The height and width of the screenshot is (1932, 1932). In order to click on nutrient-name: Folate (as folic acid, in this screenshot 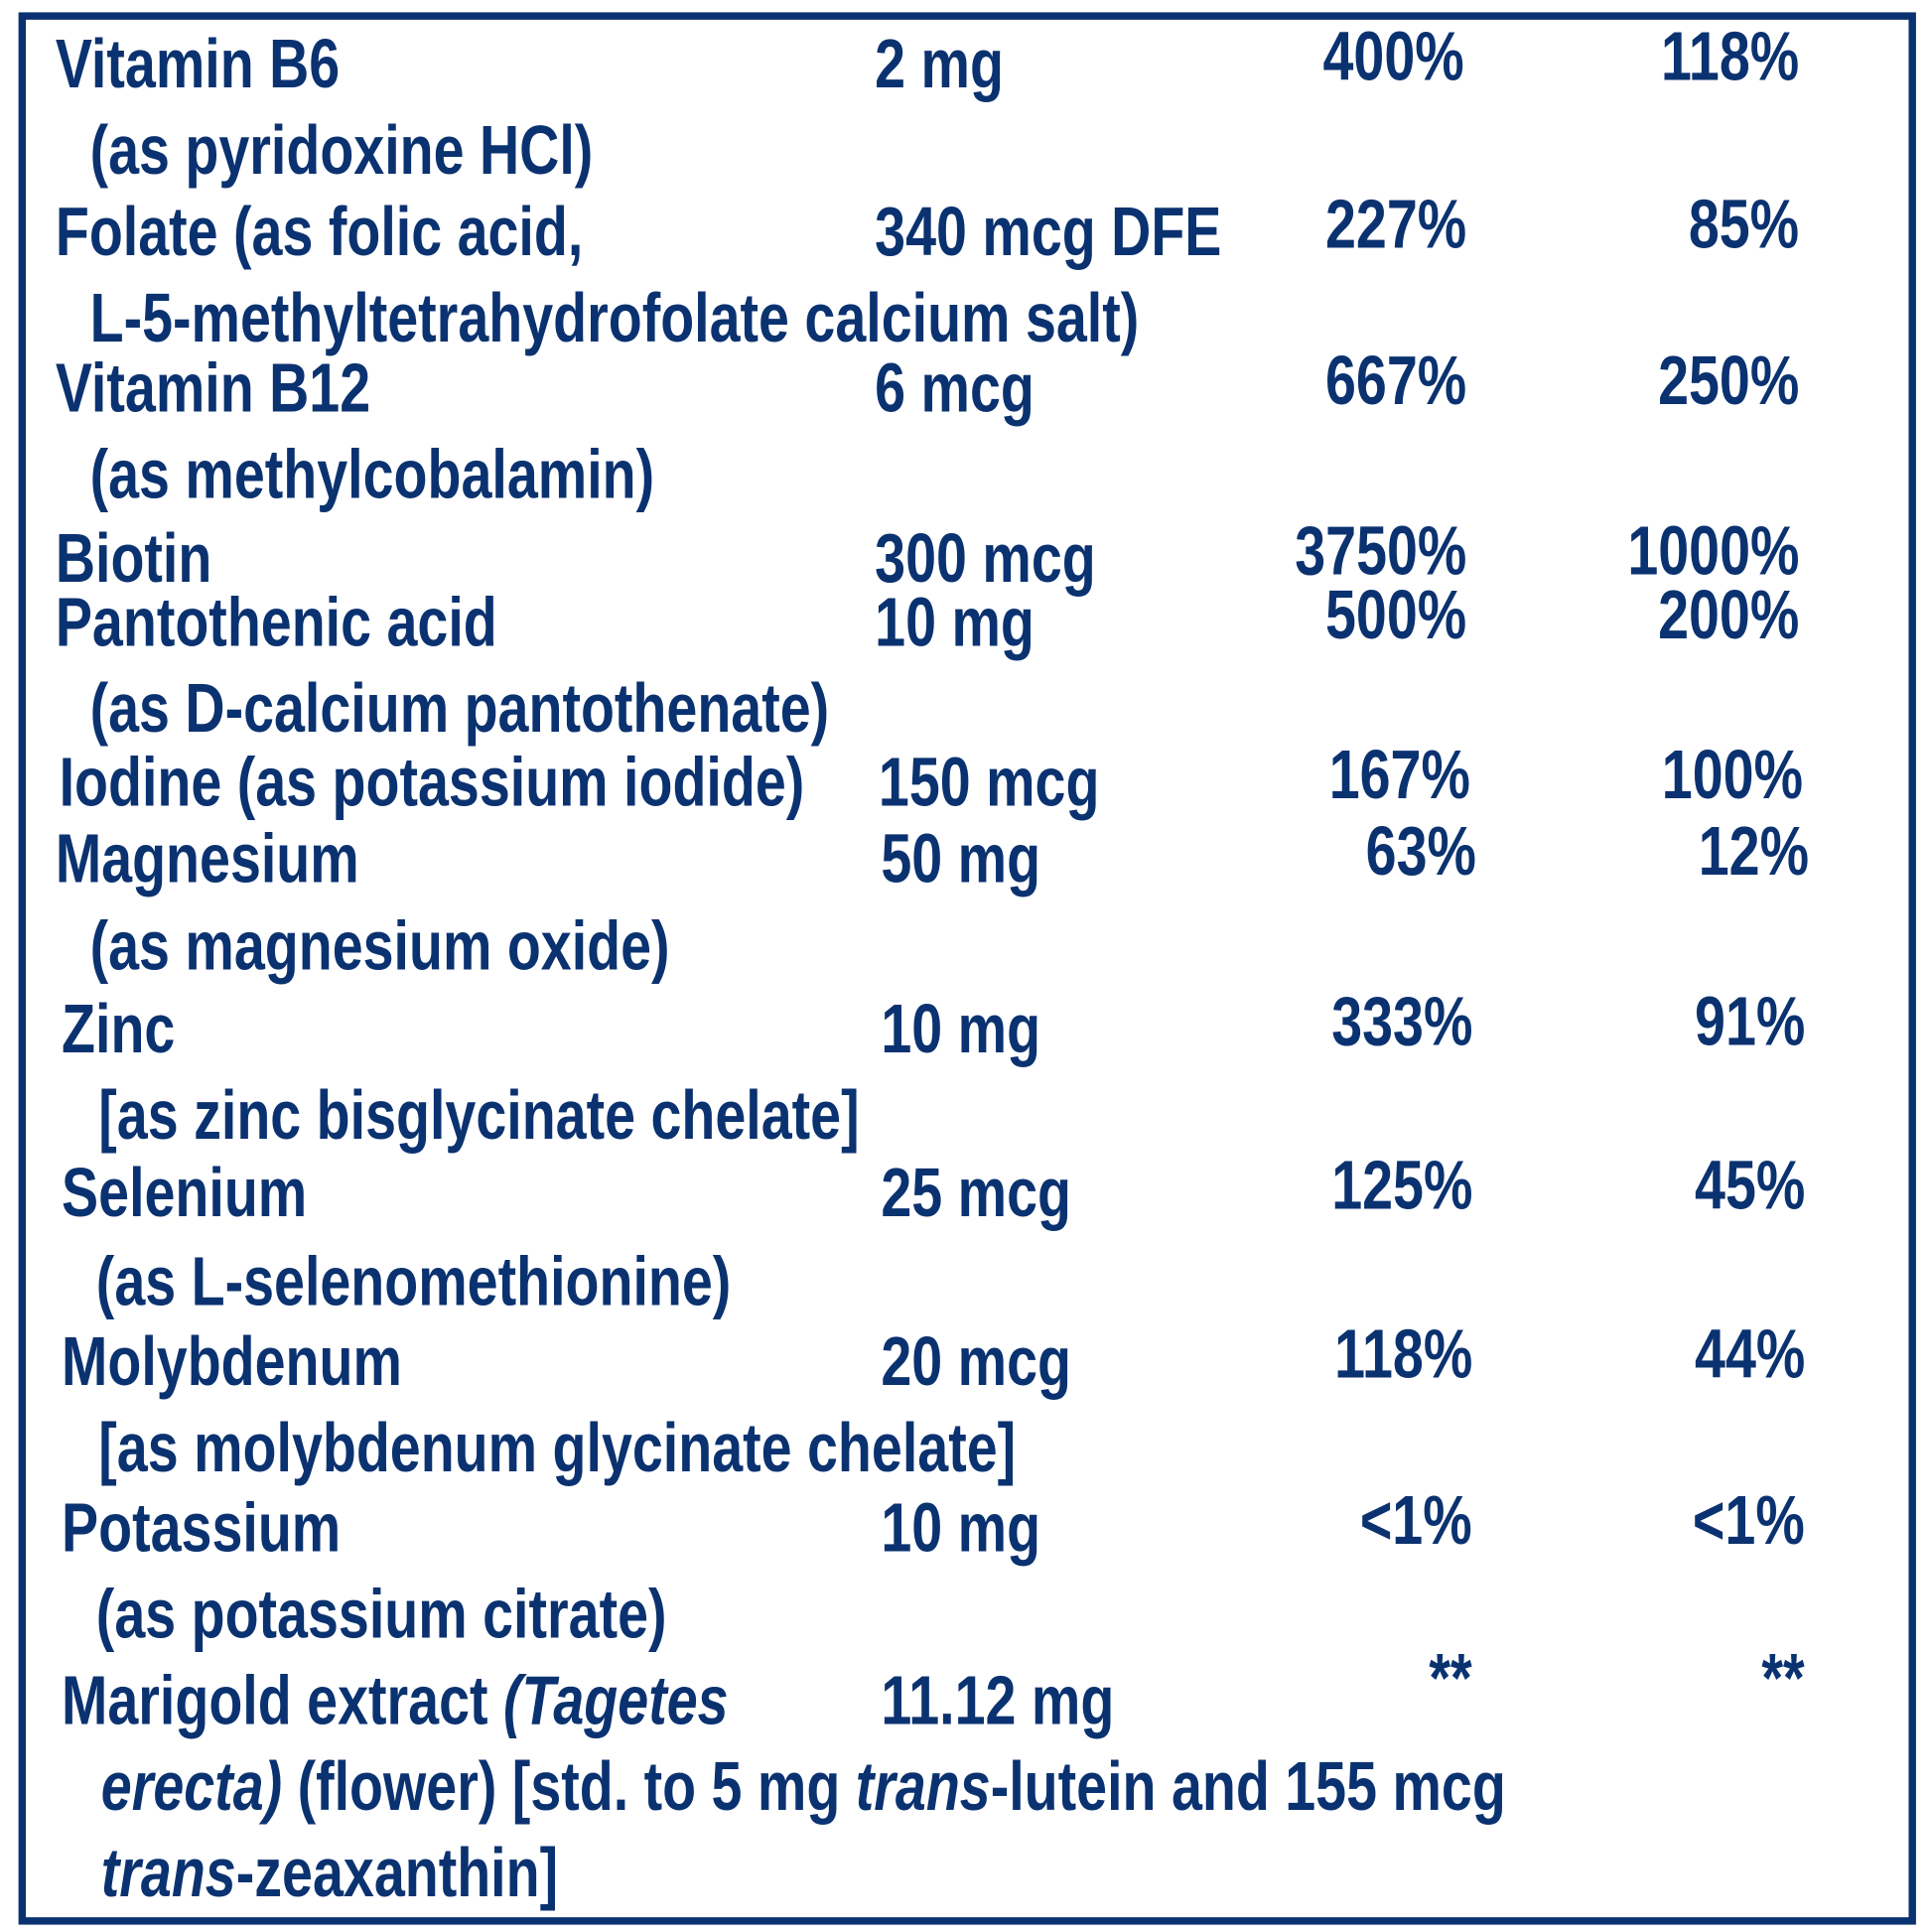, I will do `click(320, 231)`.